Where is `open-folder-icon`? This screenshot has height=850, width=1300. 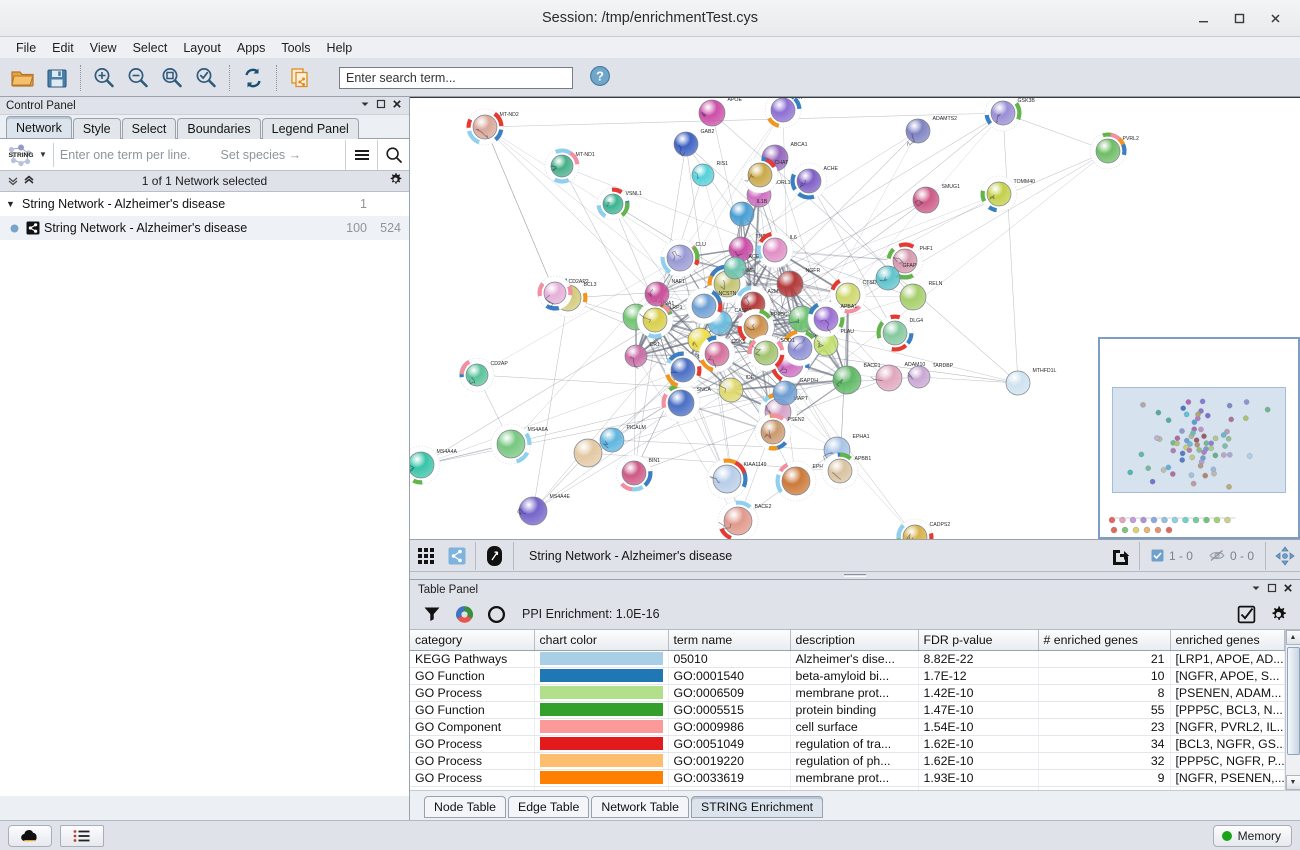
open-folder-icon is located at coordinates (23, 78).